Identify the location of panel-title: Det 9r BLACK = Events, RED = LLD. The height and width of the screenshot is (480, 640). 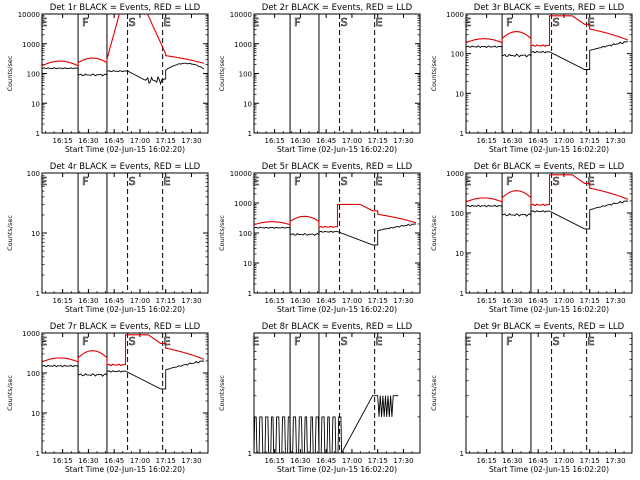
(549, 327).